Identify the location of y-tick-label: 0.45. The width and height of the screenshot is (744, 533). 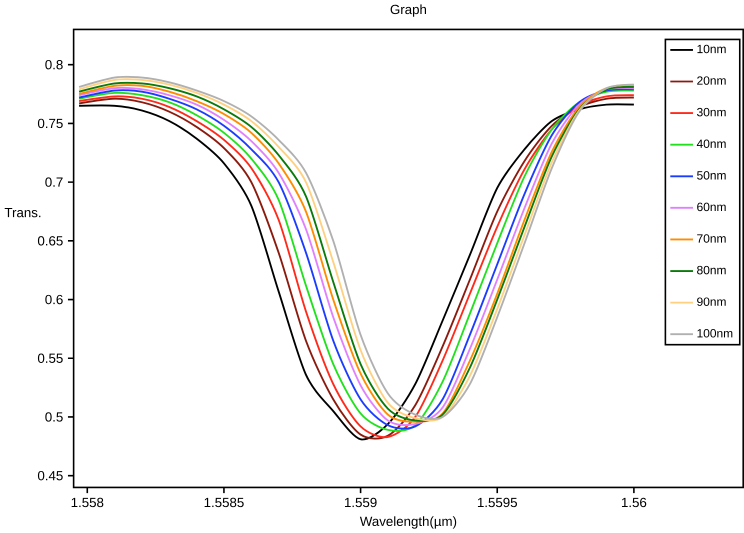
(50, 475).